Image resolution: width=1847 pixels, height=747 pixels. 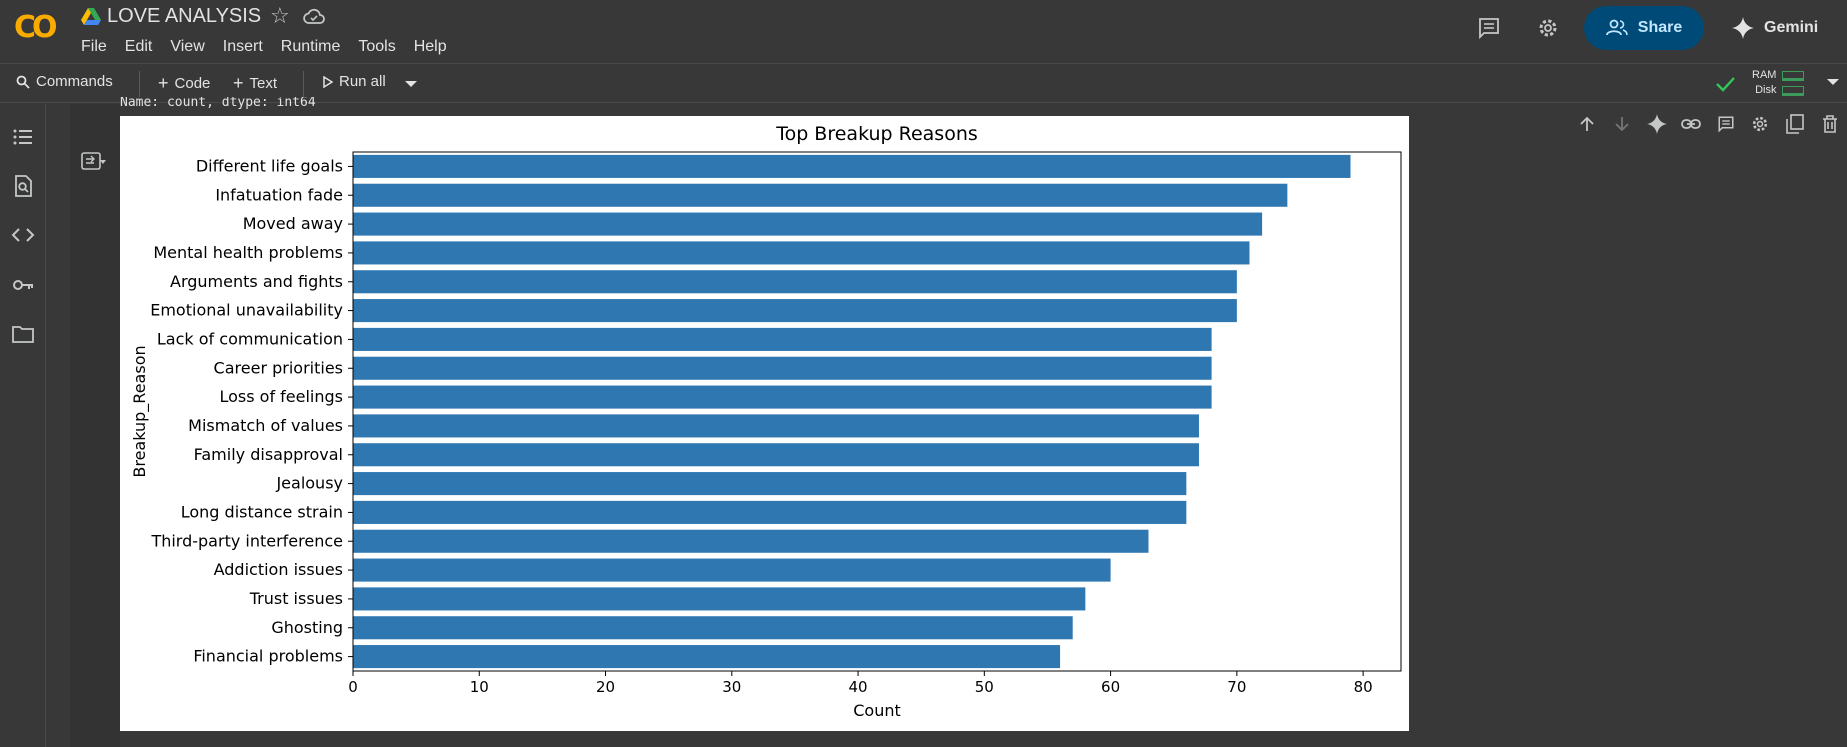 What do you see at coordinates (23, 137) in the screenshot?
I see `table-of-contents-icon` at bounding box center [23, 137].